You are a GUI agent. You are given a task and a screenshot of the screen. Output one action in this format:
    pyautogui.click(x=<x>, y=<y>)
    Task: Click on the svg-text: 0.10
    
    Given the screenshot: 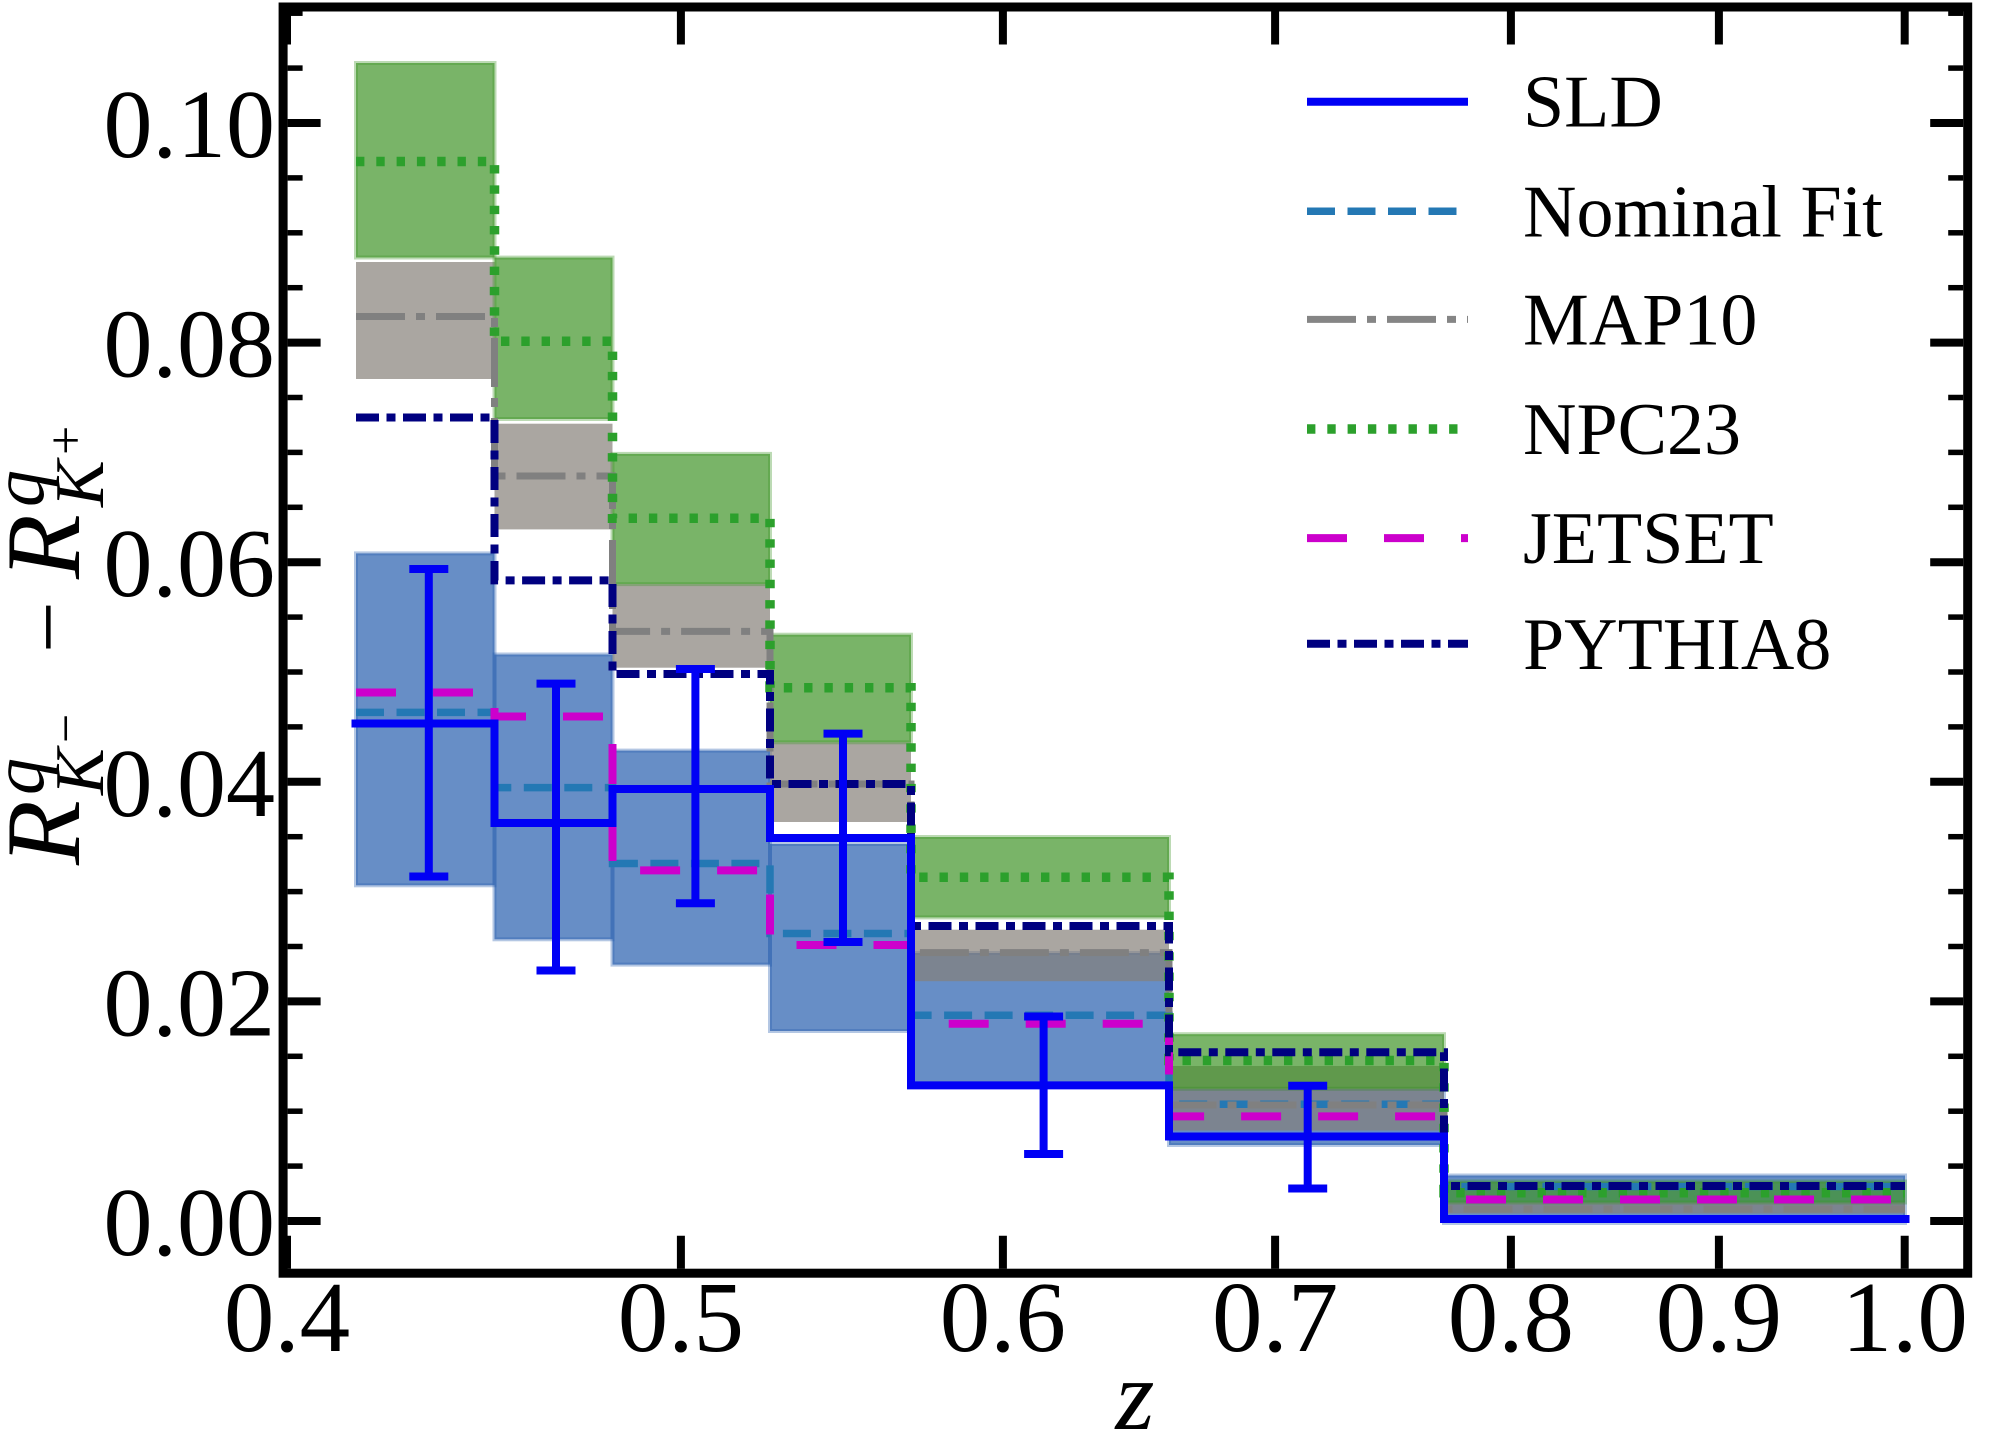 What is the action you would take?
    pyautogui.click(x=190, y=125)
    